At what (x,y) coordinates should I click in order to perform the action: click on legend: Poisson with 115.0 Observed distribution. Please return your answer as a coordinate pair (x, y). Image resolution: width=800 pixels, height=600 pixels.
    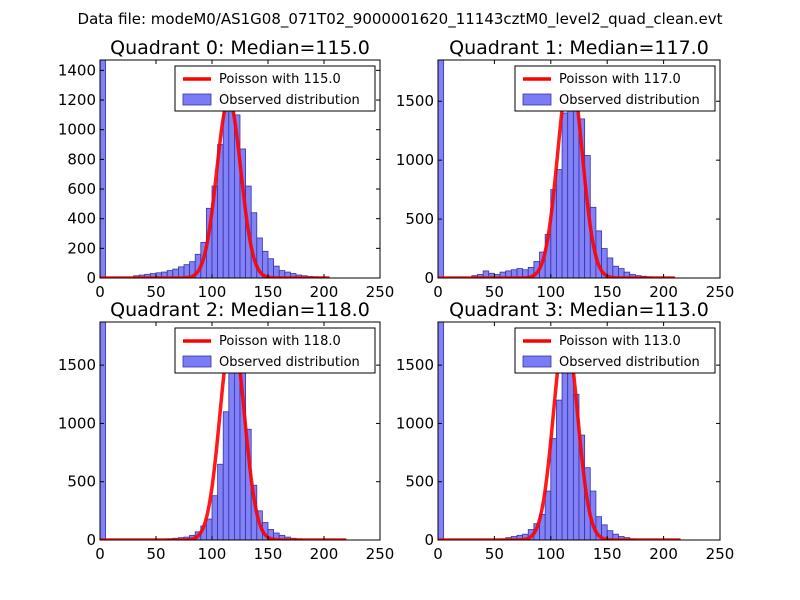
    Looking at the image, I should click on (275, 88).